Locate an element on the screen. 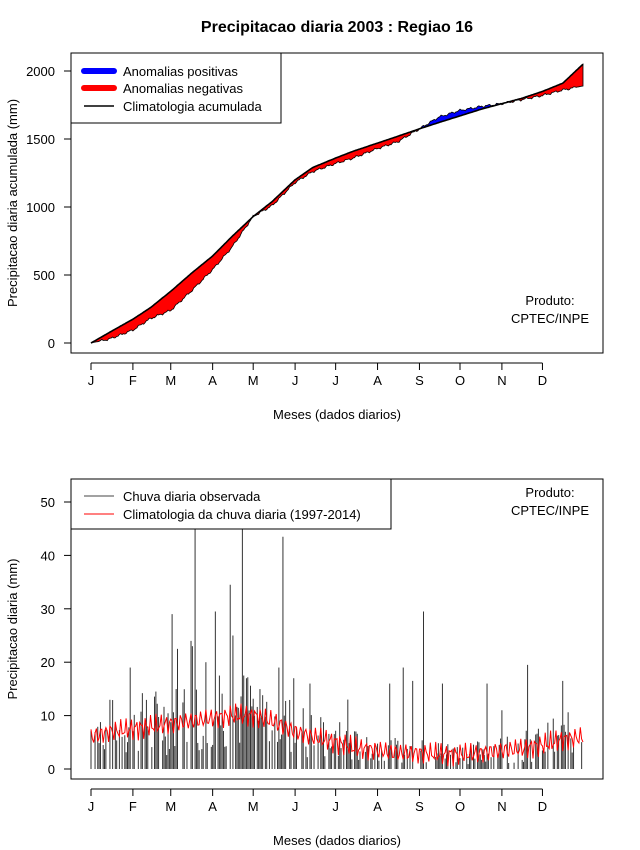  legend-box is located at coordinates (231, 504).